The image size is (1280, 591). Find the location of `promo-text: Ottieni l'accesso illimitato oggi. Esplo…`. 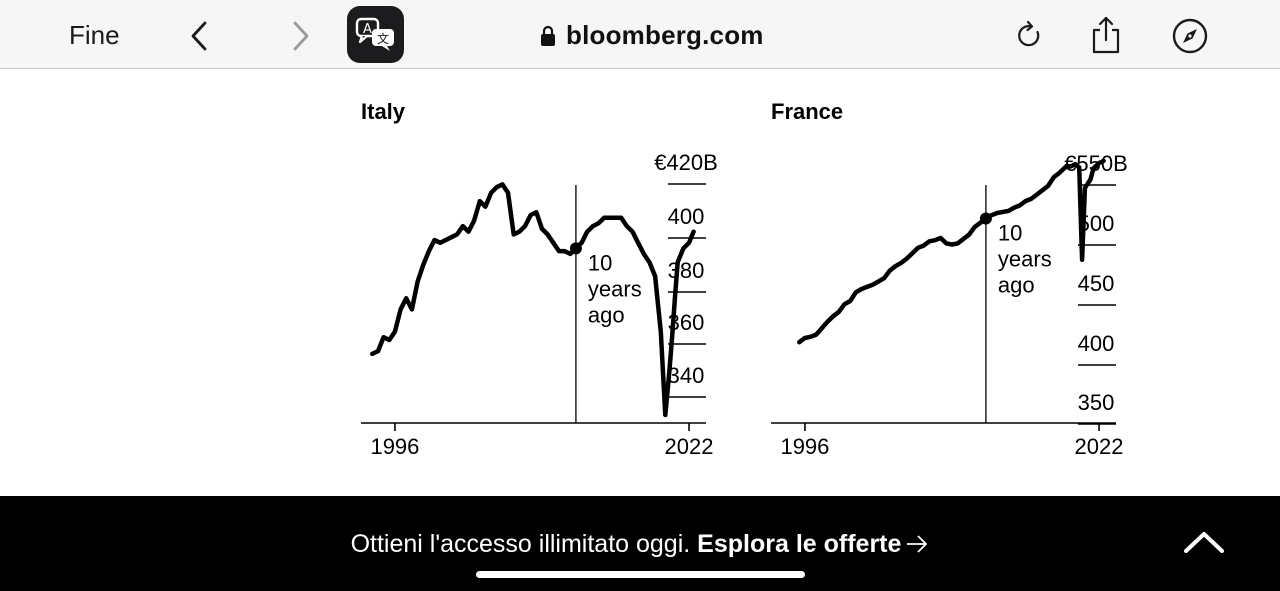

promo-text: Ottieni l'accesso illimitato oggi. Esplo… is located at coordinates (640, 544).